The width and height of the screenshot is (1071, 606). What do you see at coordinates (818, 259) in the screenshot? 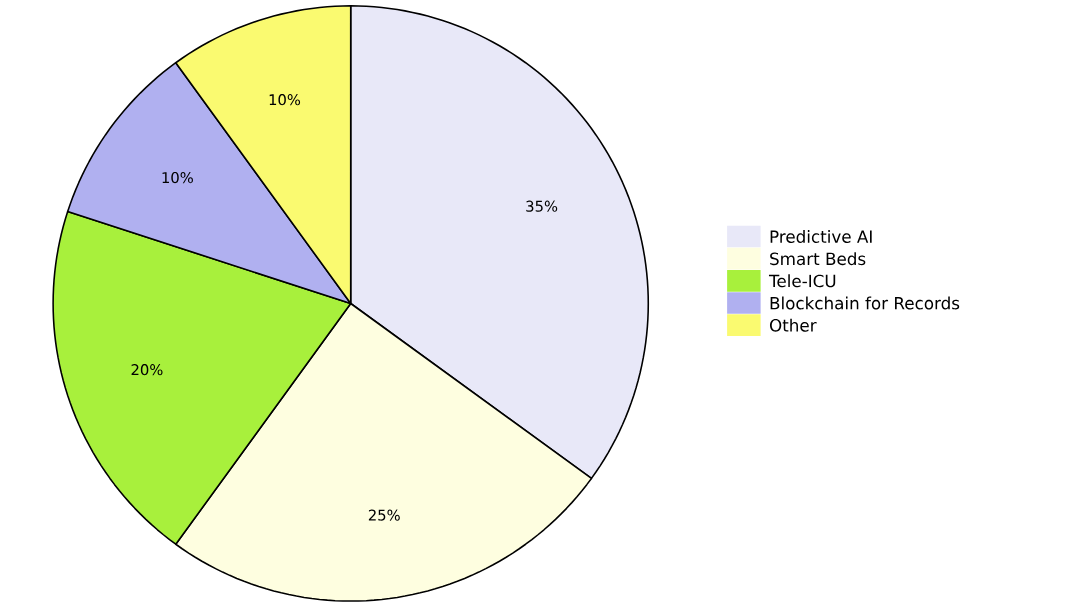
I see `legend-label: Smart Beds` at bounding box center [818, 259].